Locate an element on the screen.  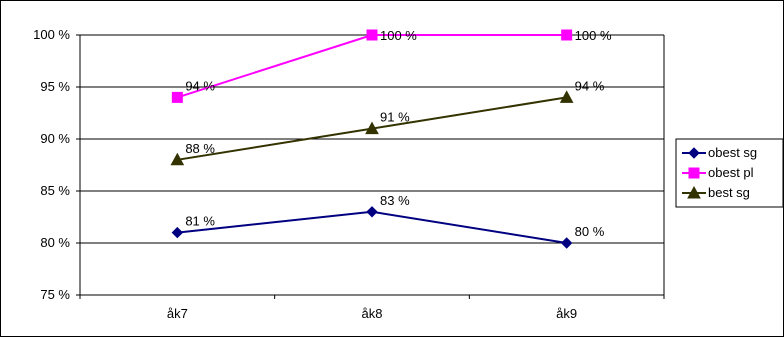
data-label: 83 % is located at coordinates (395, 200).